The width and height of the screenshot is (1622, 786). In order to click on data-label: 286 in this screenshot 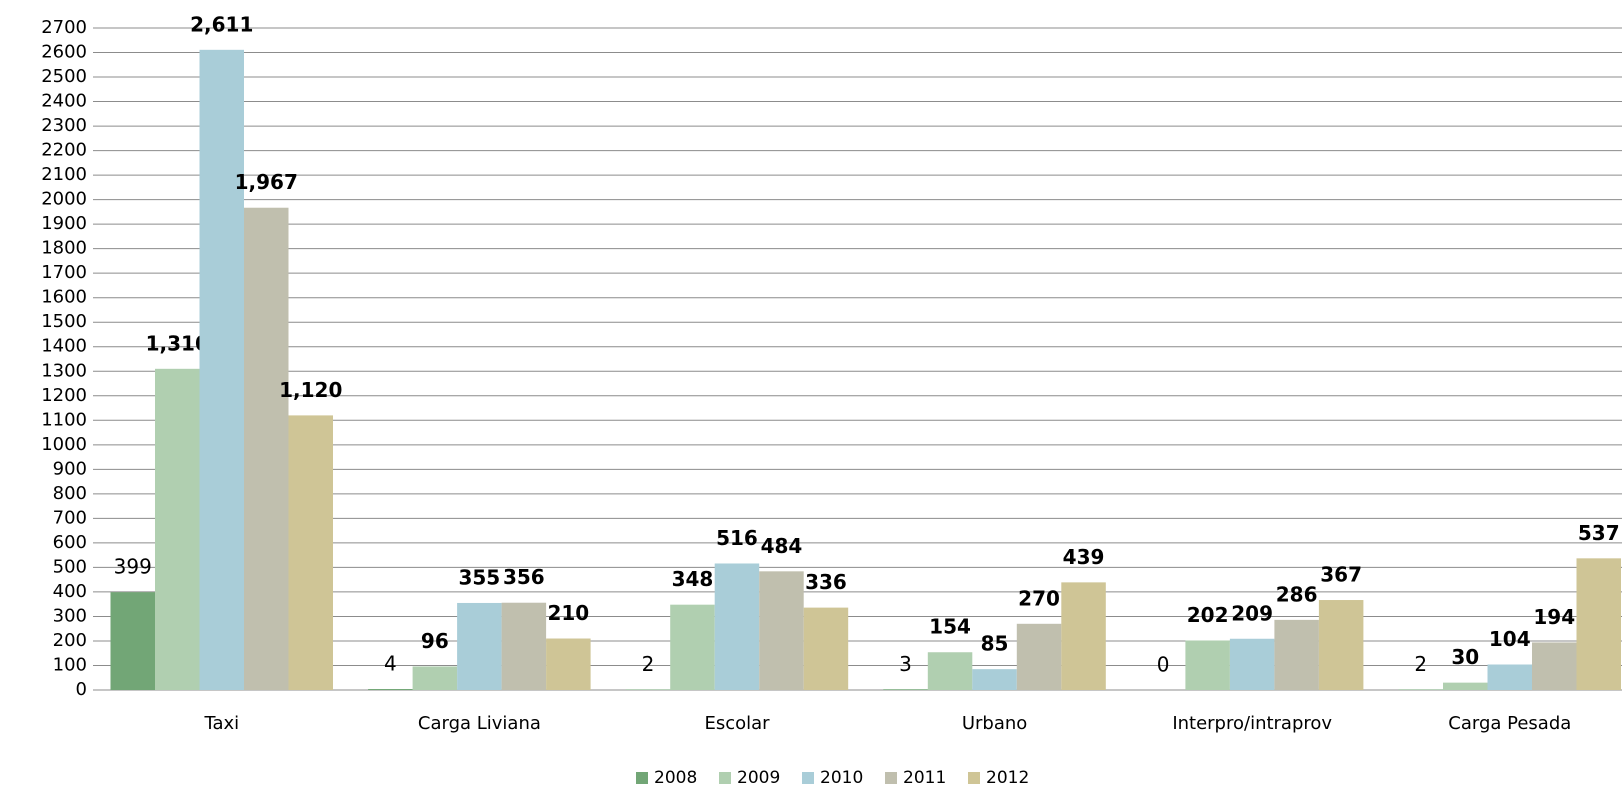, I will do `click(1297, 594)`.